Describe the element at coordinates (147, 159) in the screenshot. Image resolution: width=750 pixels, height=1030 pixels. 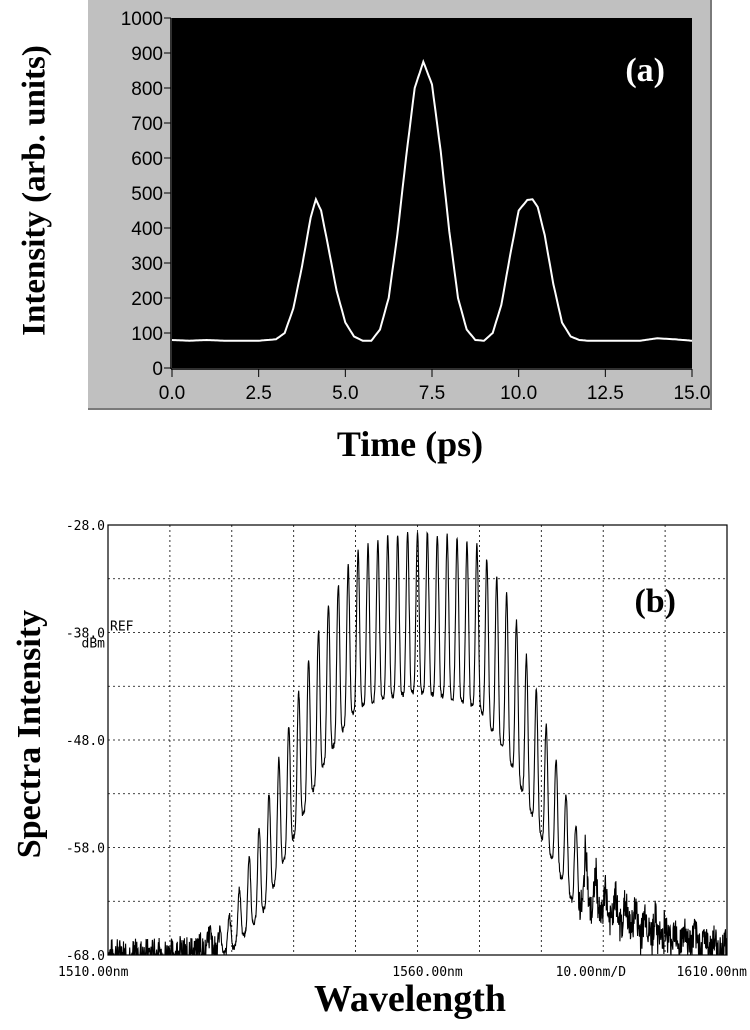
I see `y-tick-label-a: 600` at that location.